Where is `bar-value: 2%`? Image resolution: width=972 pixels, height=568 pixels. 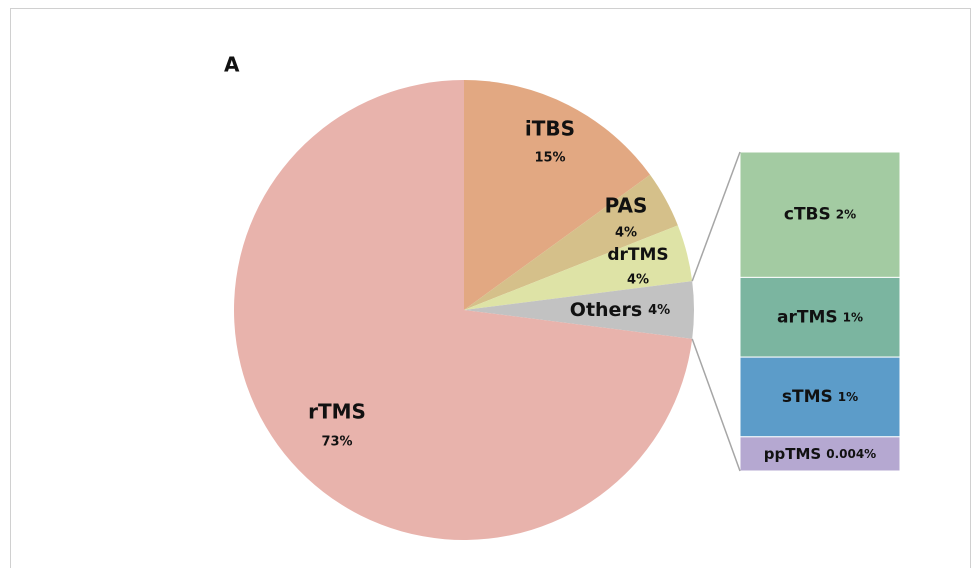 bar-value: 2% is located at coordinates (846, 214).